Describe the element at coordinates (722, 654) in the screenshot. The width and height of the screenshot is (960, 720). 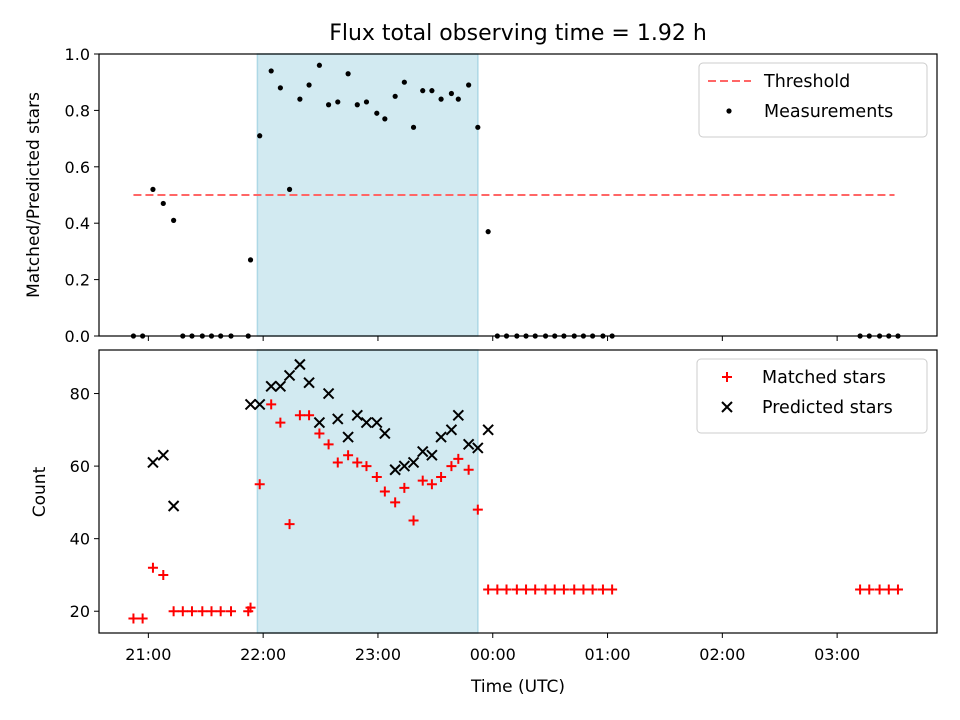
I see `x-tick-label: 02:00` at that location.